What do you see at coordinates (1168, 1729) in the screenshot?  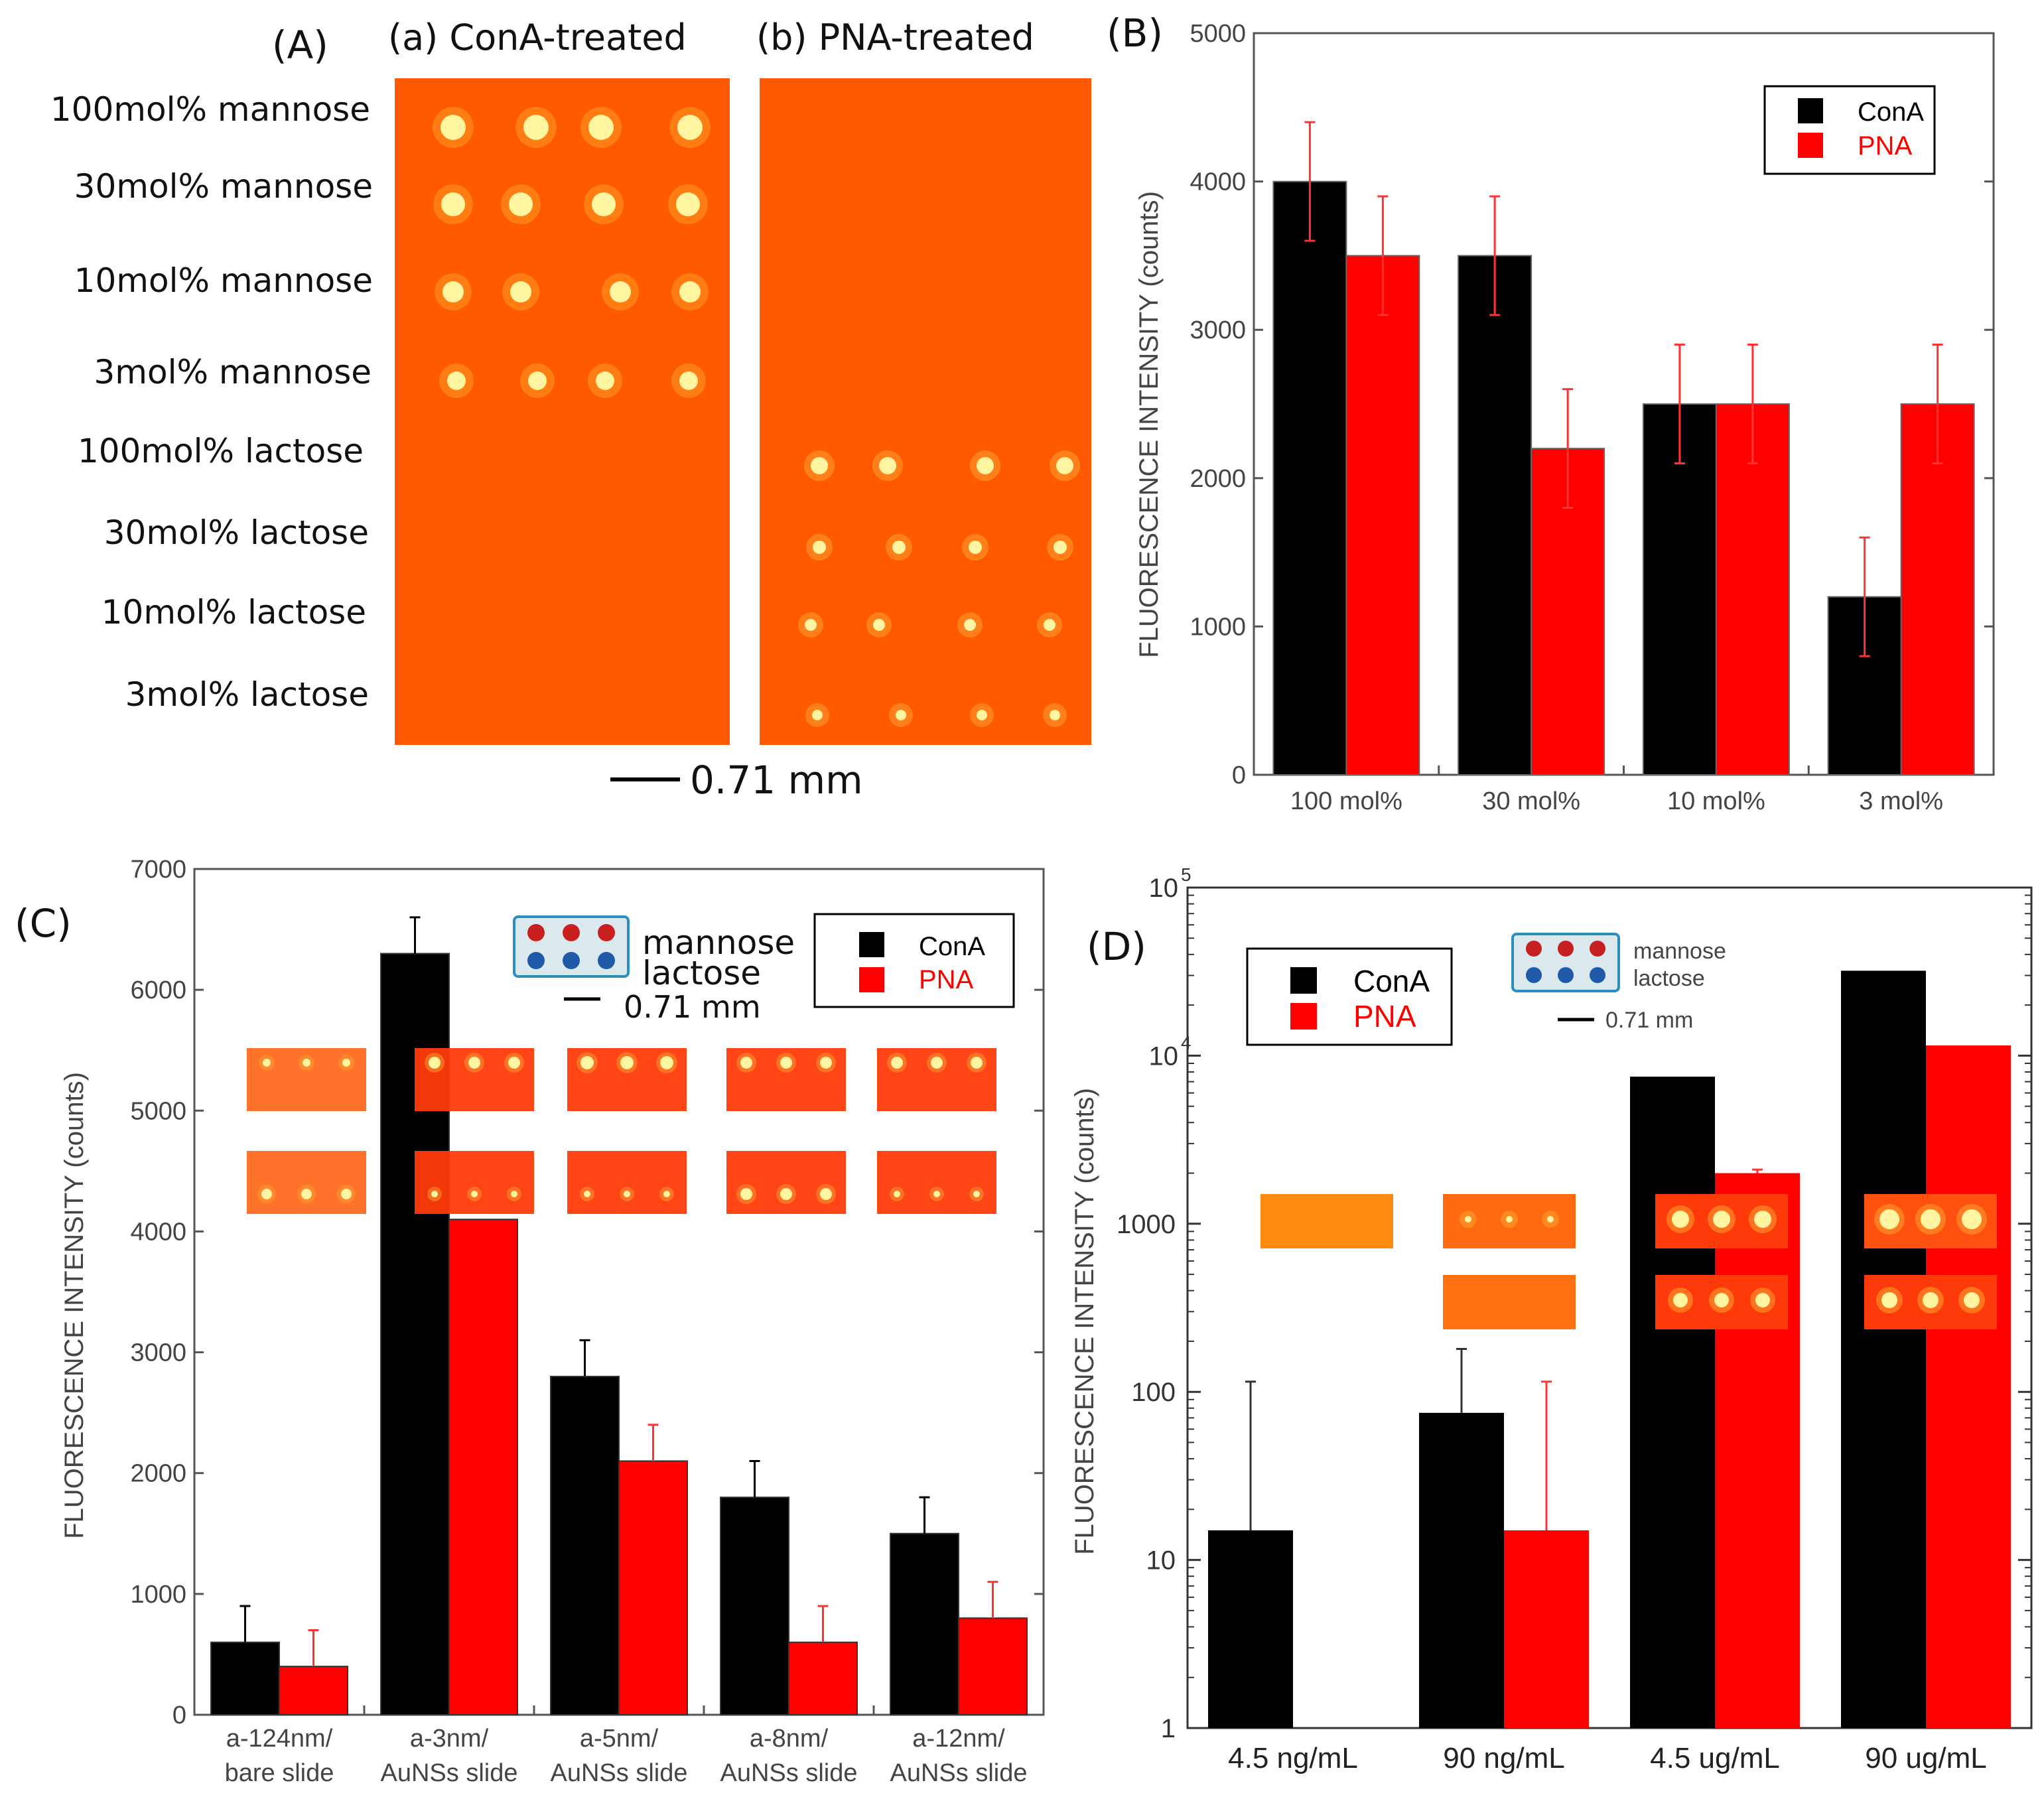 I see `y-tick-label: 1` at bounding box center [1168, 1729].